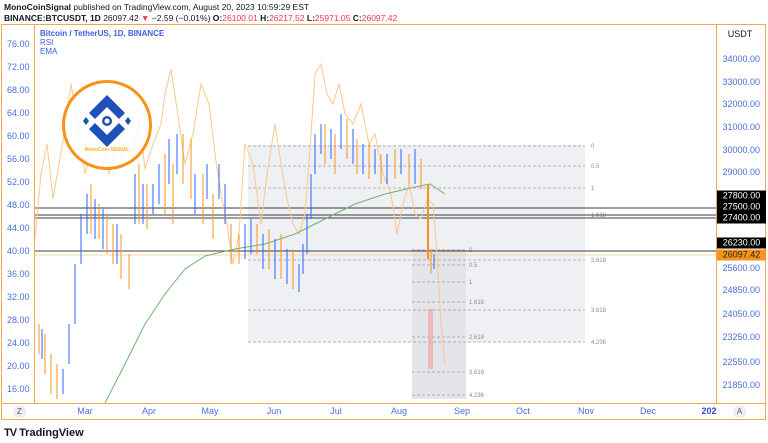  I want to click on price-change: −2.59 (−0.01%), so click(181, 18).